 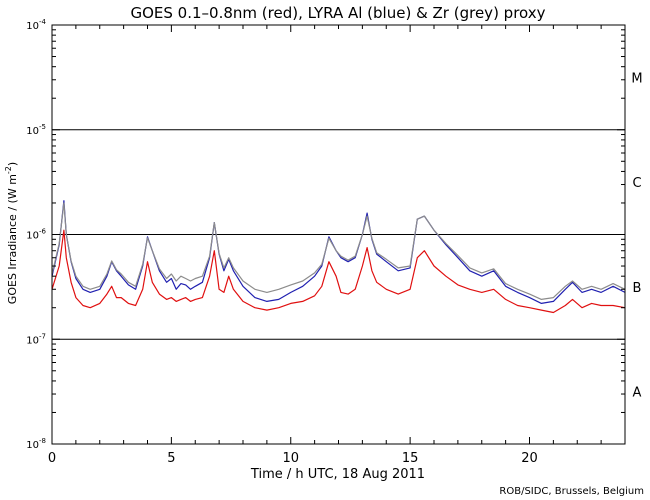 I want to click on y-tick-label: 10⁻⁴, so click(x=36, y=25).